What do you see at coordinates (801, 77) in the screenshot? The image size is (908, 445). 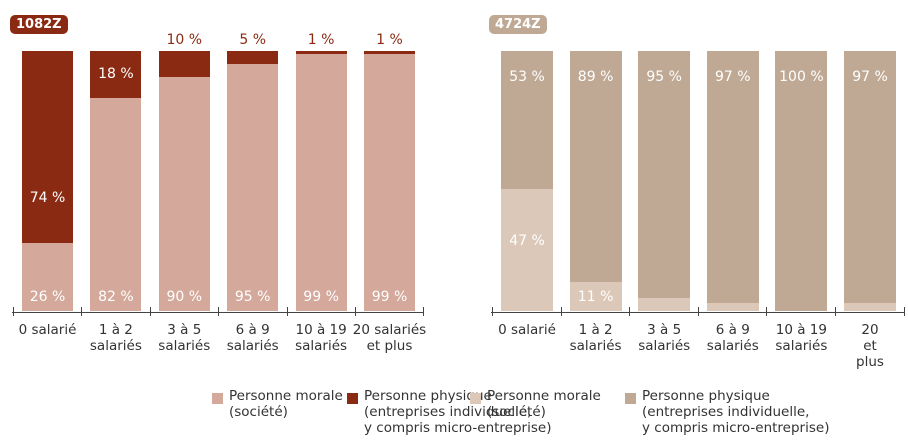 I see `value-label: 100 %` at bounding box center [801, 77].